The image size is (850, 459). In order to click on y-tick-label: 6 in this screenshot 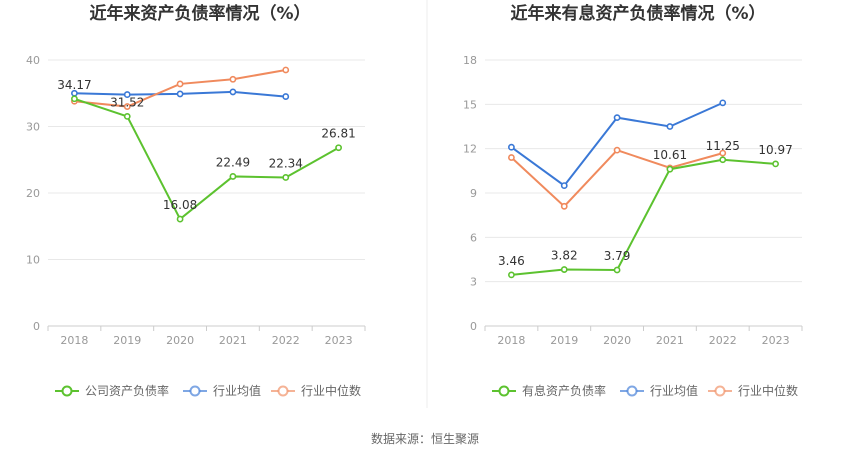, I will do `click(473, 237)`.